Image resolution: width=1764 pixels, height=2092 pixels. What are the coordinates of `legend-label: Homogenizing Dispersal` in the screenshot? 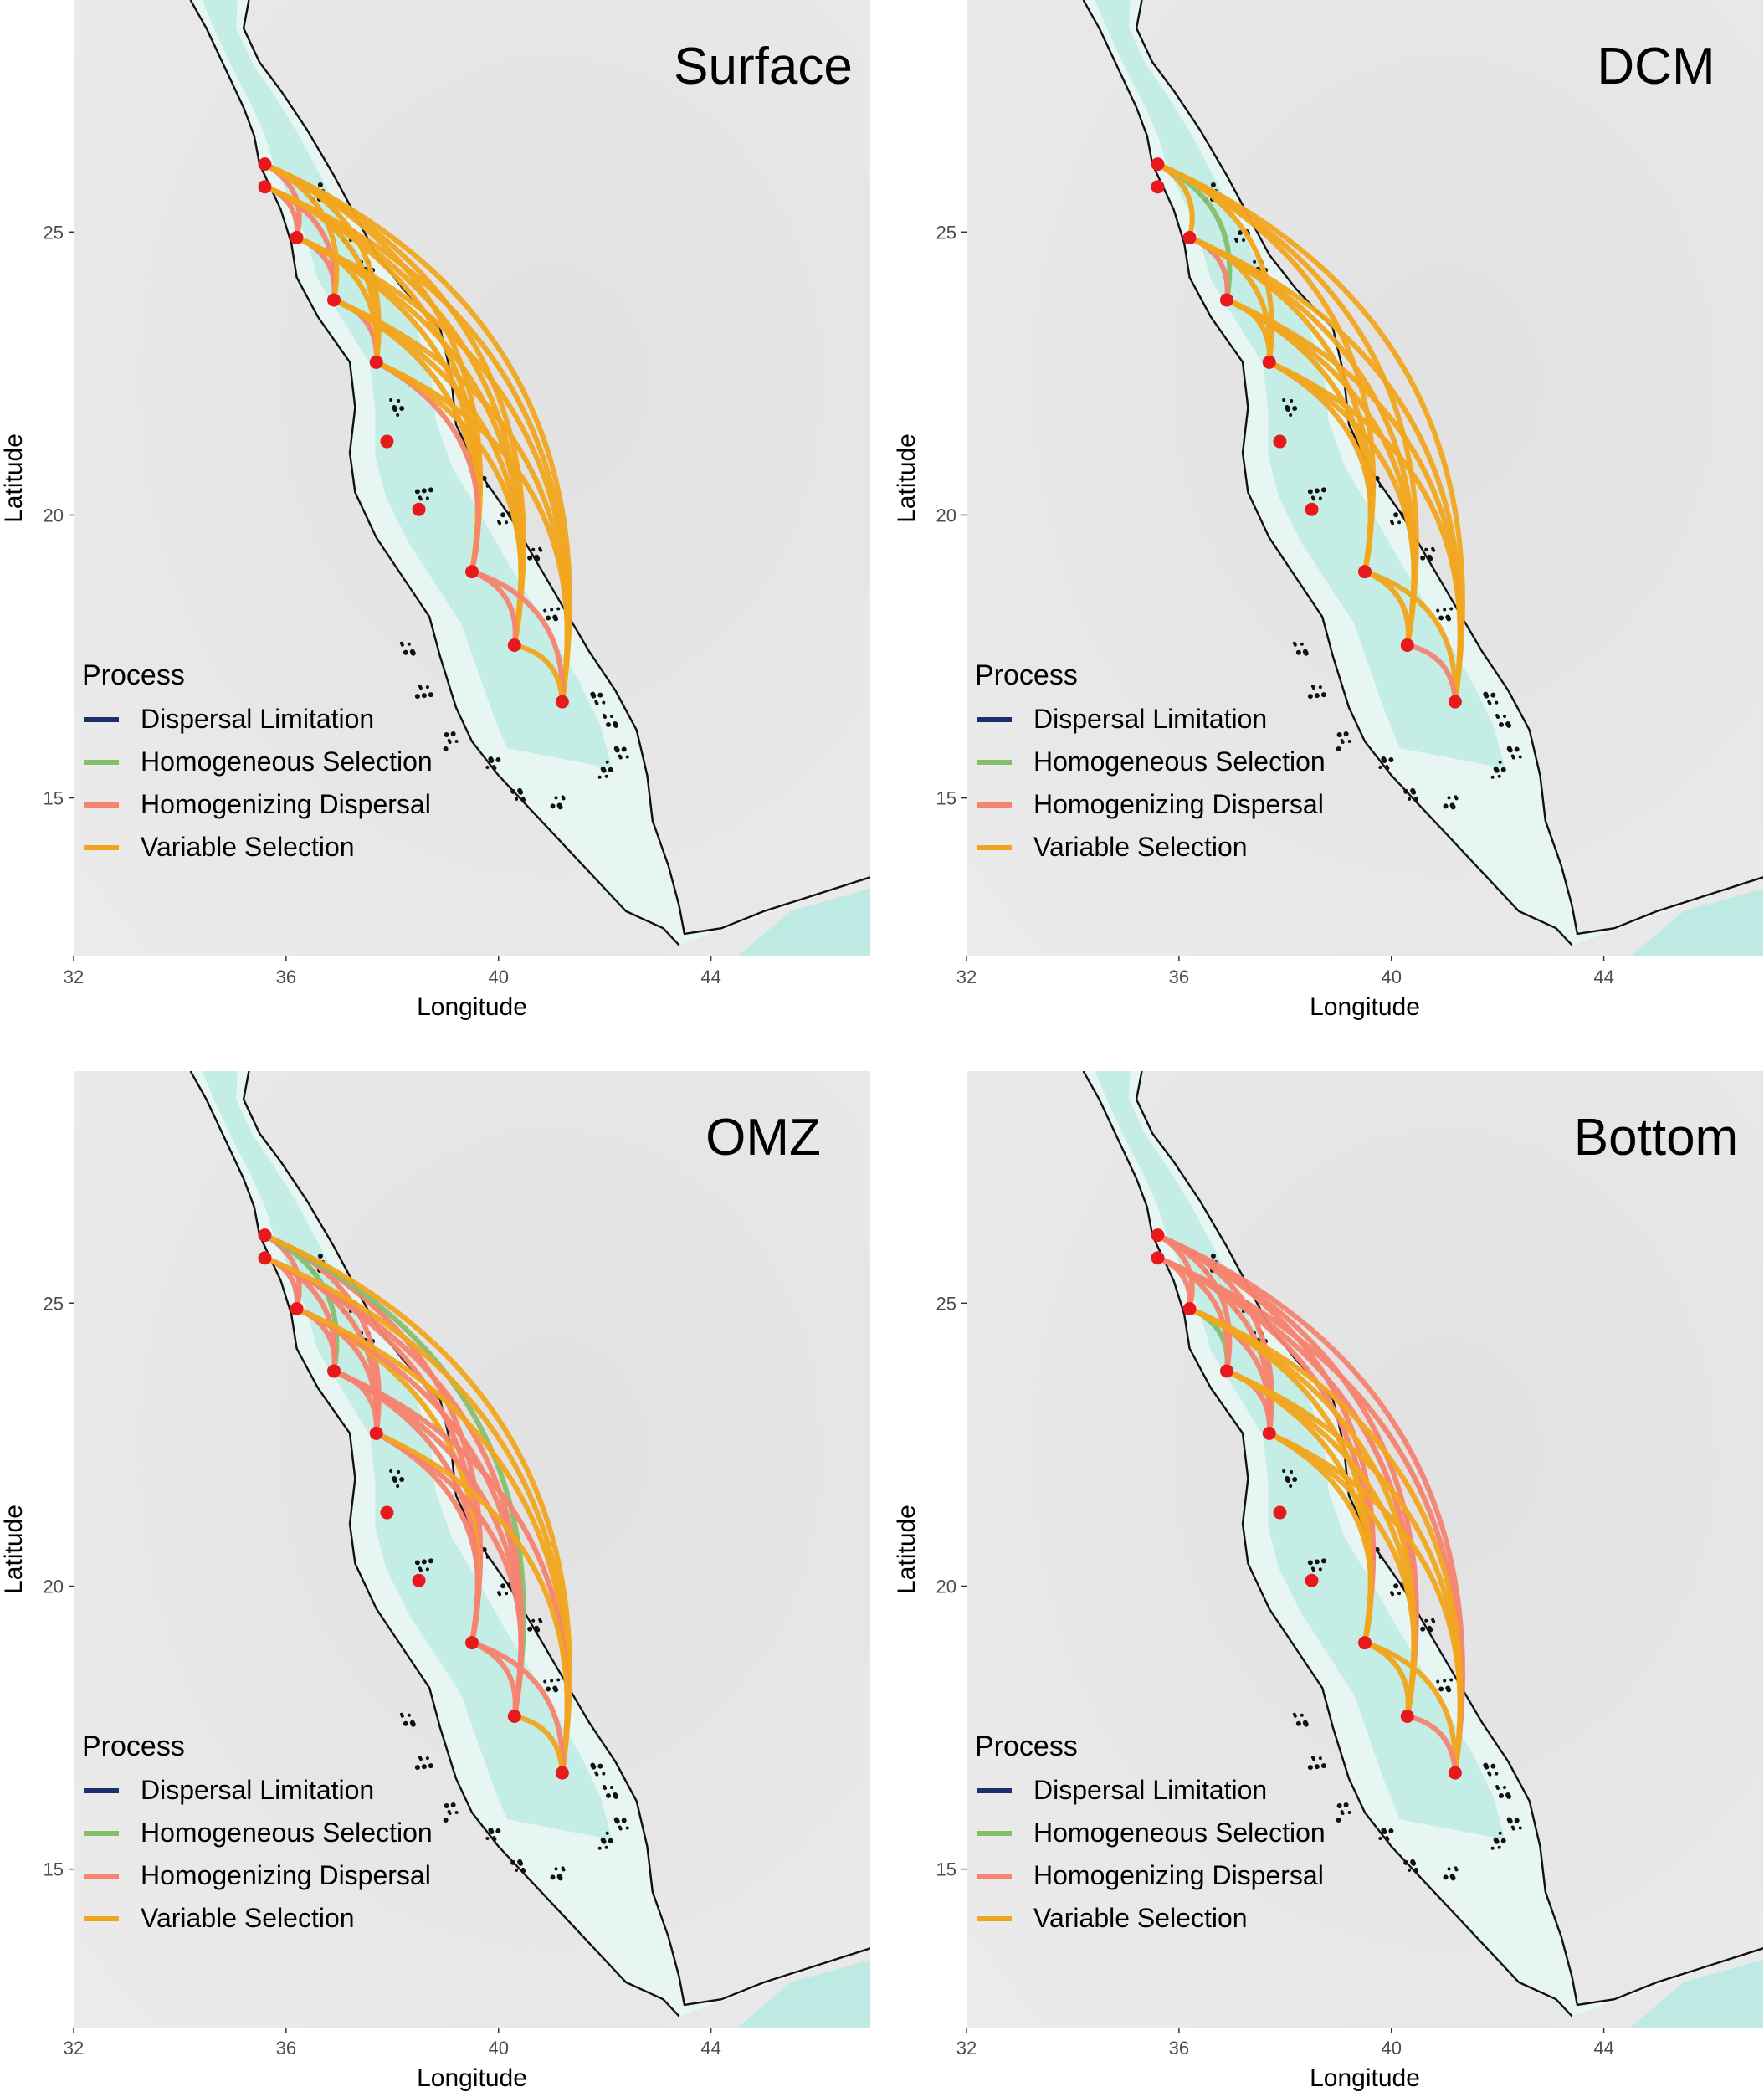 It's located at (1178, 1875).